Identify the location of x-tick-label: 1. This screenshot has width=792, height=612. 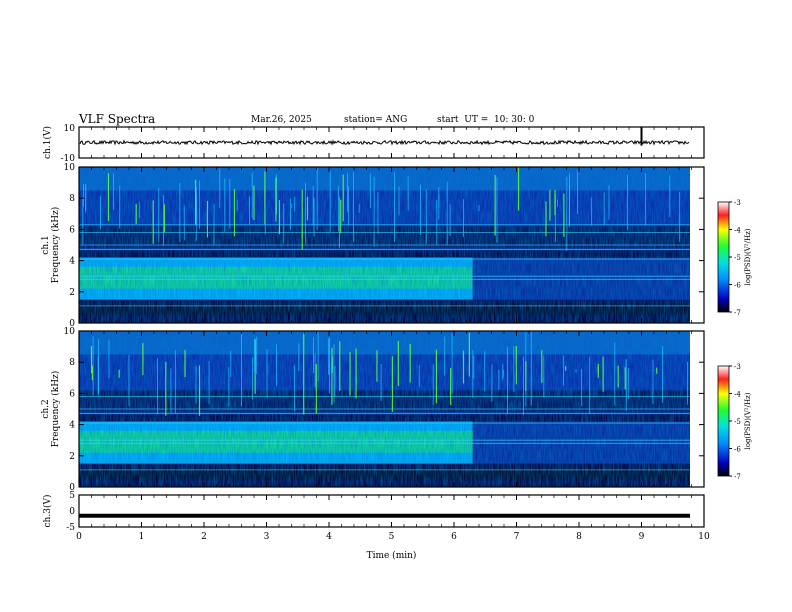
(142, 537).